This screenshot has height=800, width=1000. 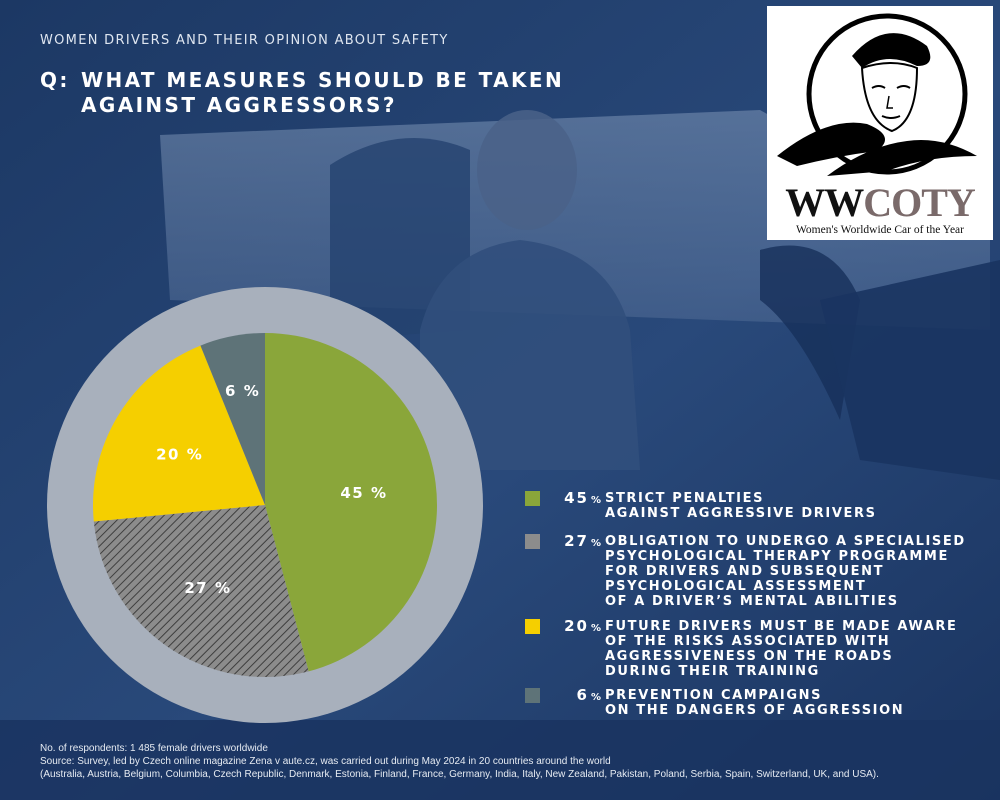 I want to click on pie-slice-prevention-campaigns, so click(x=232, y=419).